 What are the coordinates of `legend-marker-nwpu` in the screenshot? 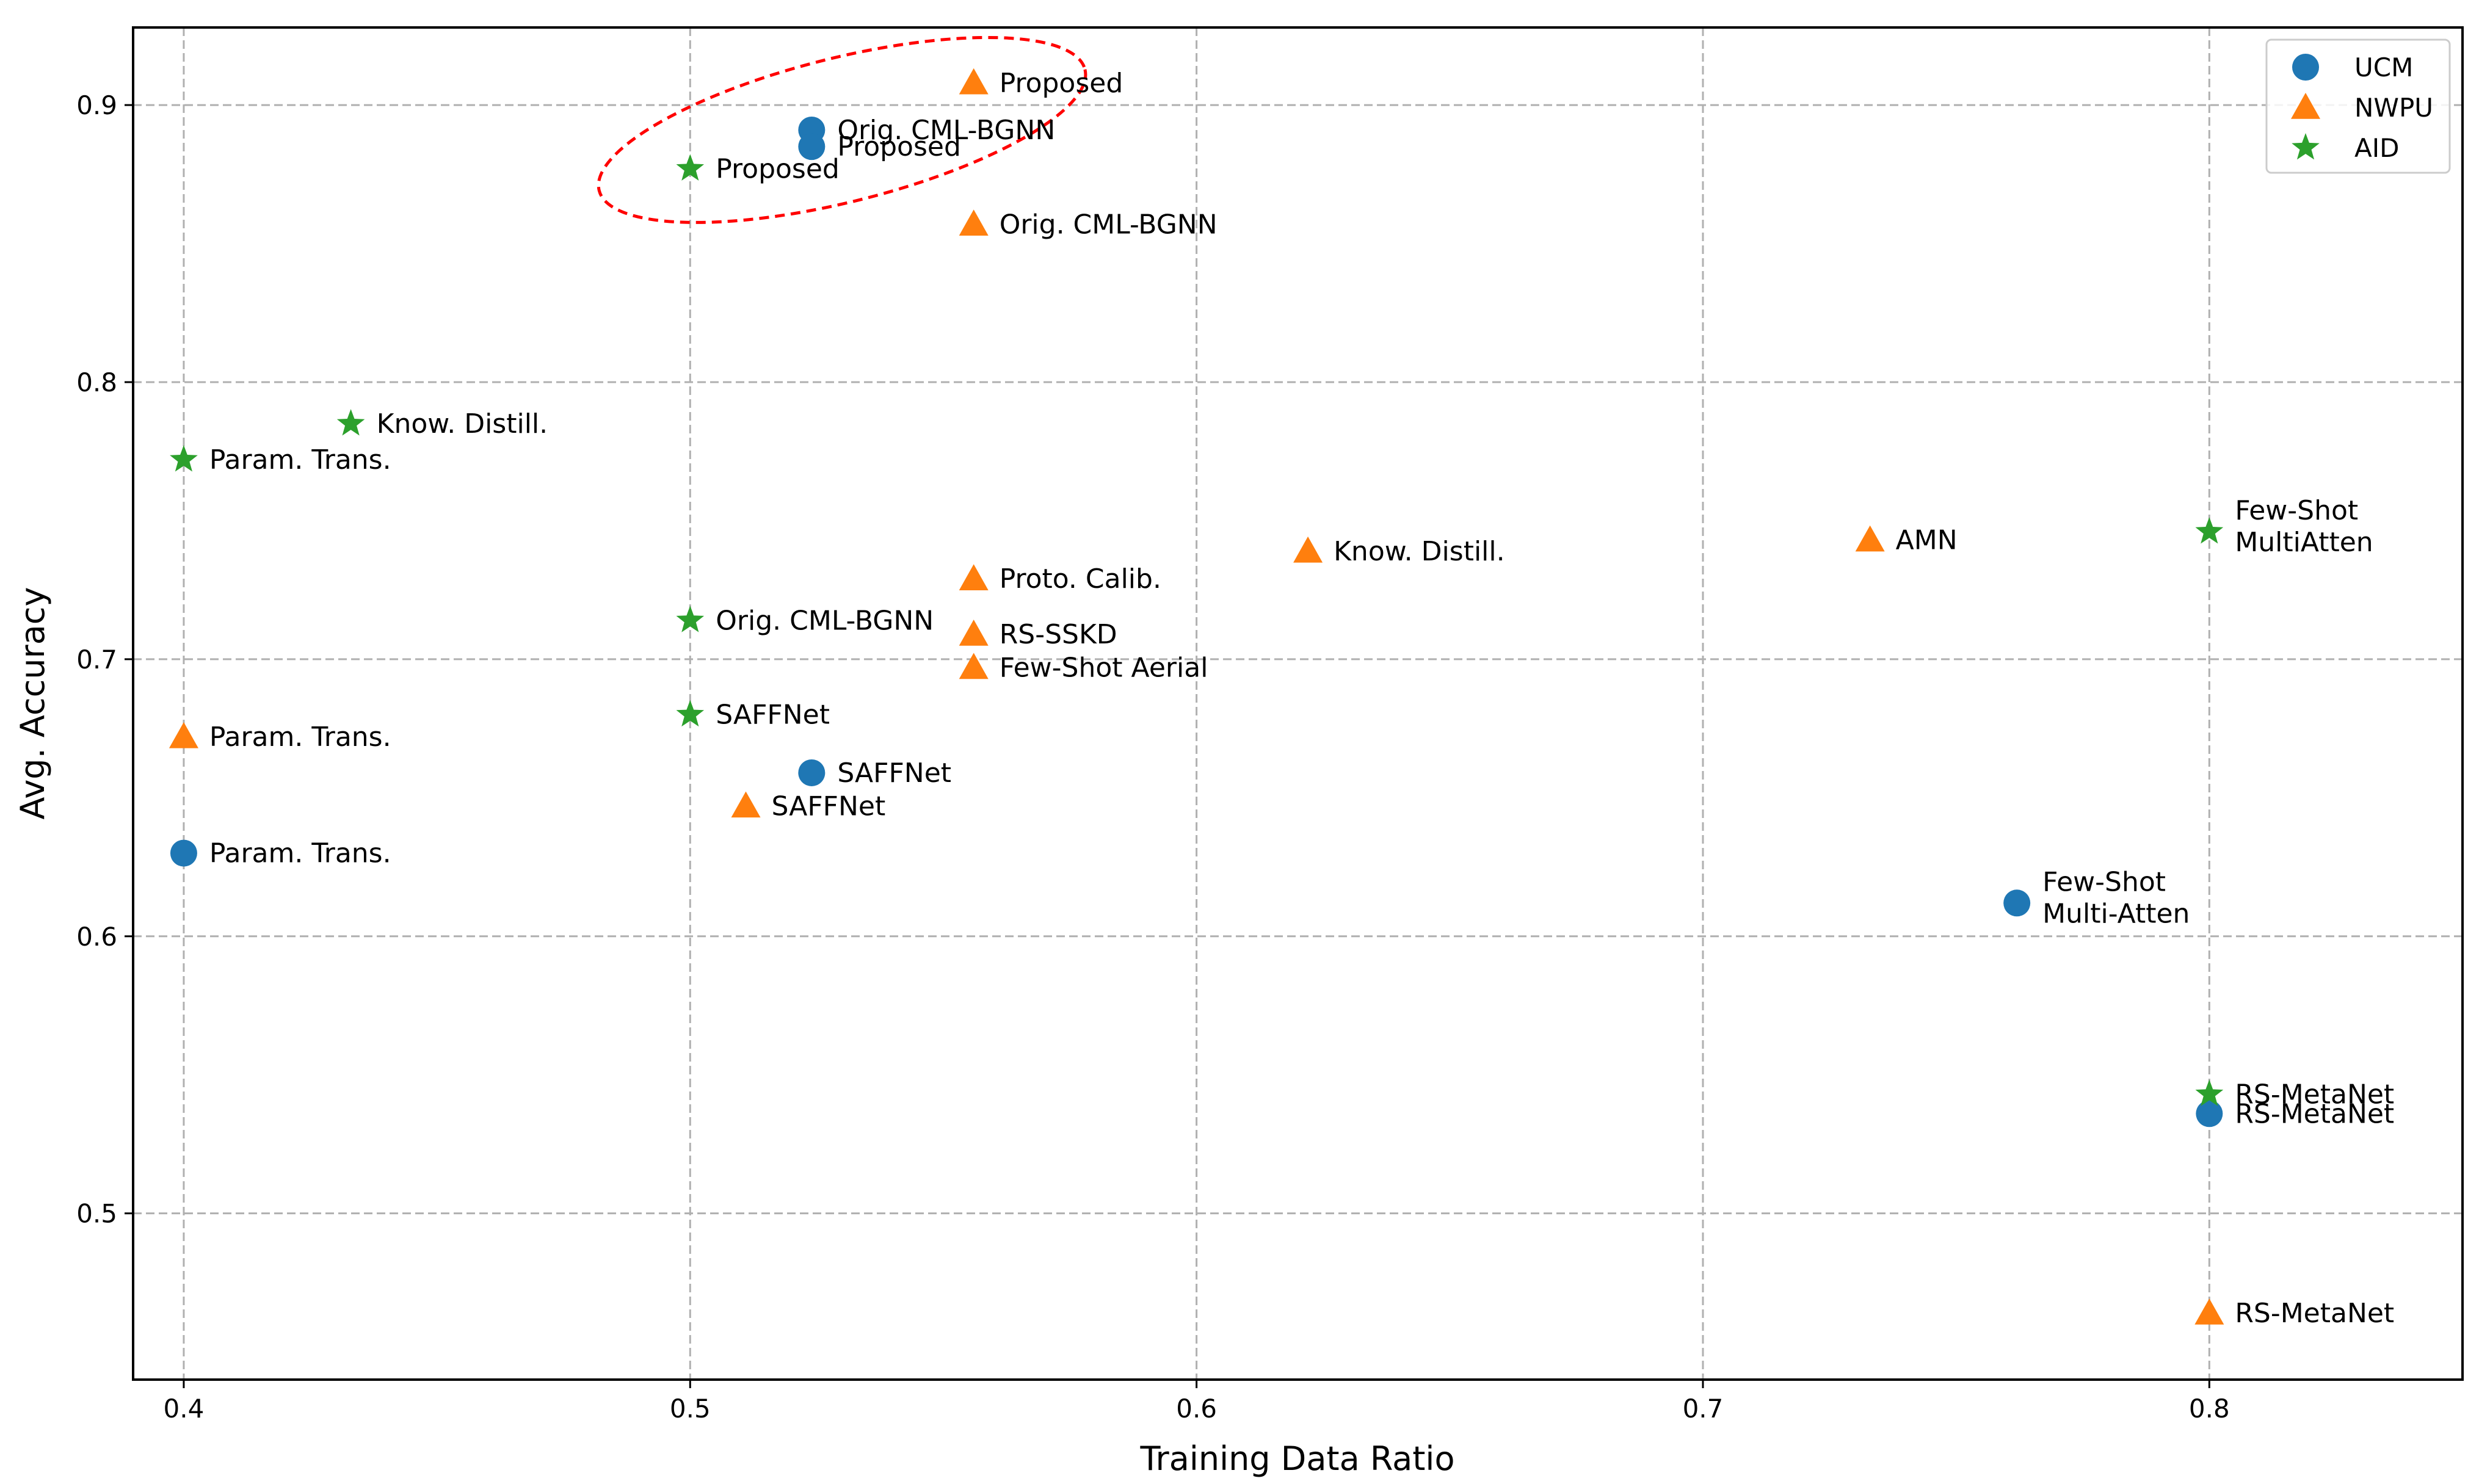 It's located at (2305, 106).